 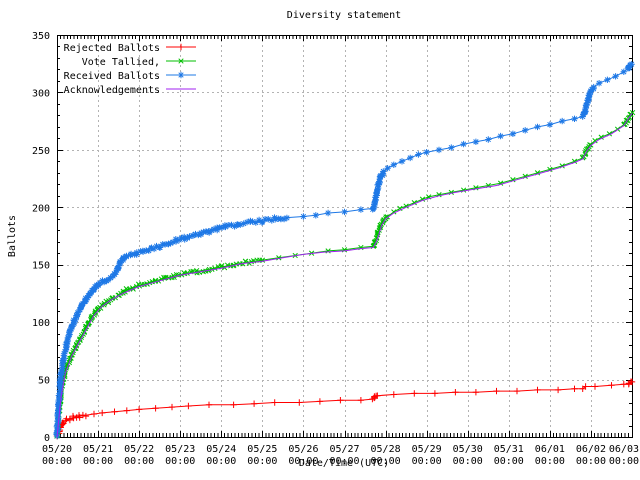 I want to click on legend-item-acknowledgements: Acknowledgements, so click(x=130, y=90).